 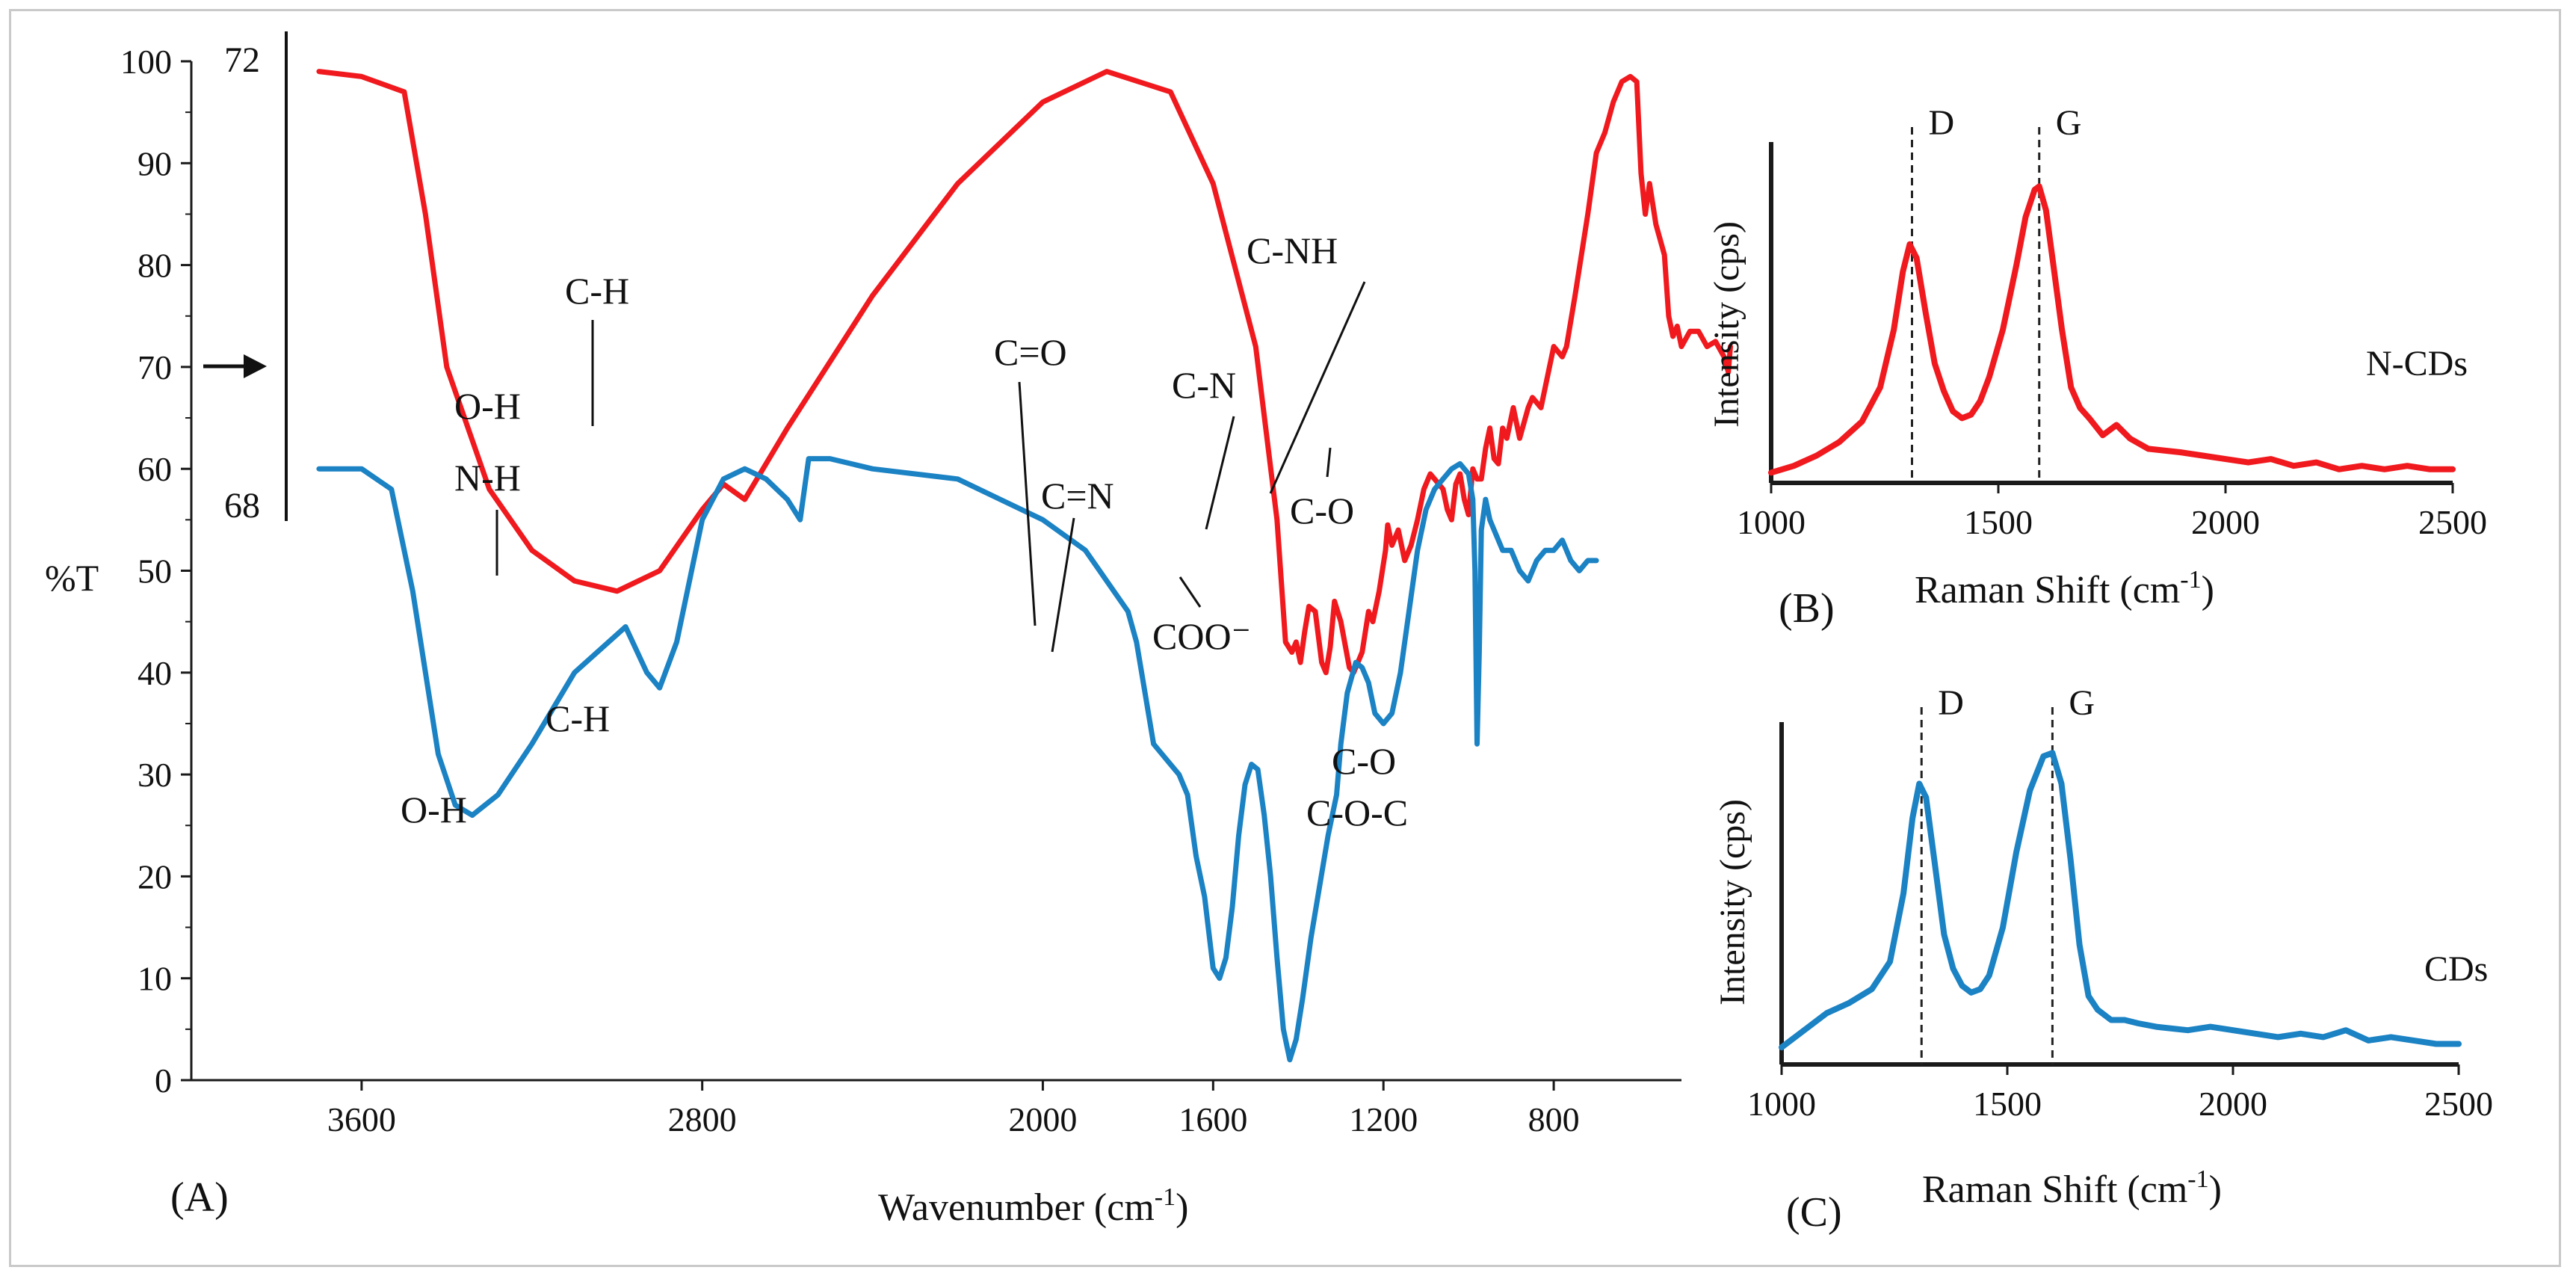 I want to click on a-y-axis-label: %T, so click(x=72, y=578).